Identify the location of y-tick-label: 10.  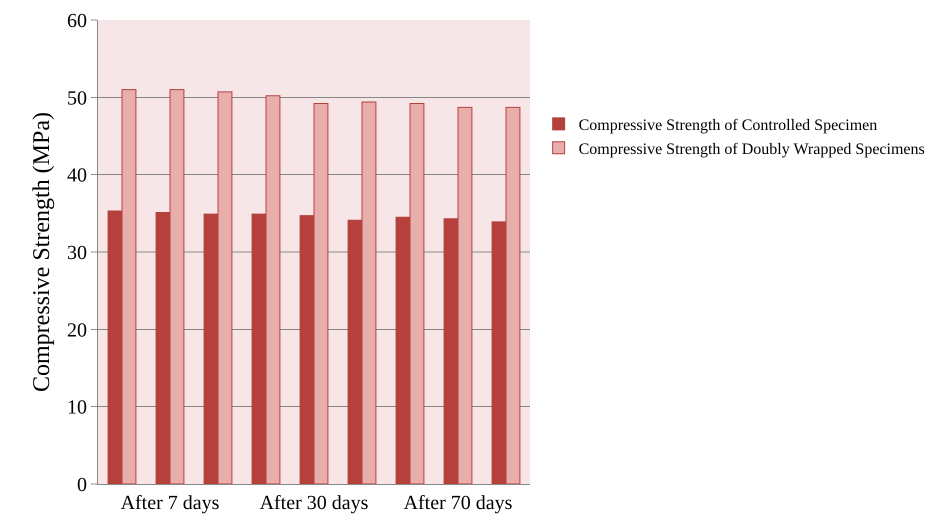
(77, 407).